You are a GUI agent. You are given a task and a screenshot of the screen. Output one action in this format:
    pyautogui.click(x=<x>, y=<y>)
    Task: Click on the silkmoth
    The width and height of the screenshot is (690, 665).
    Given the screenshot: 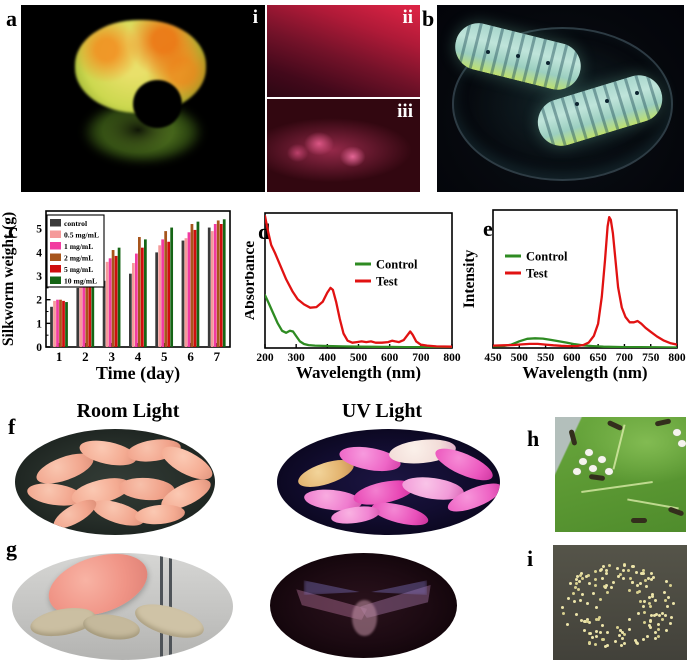 What is the action you would take?
    pyautogui.click(x=111, y=627)
    